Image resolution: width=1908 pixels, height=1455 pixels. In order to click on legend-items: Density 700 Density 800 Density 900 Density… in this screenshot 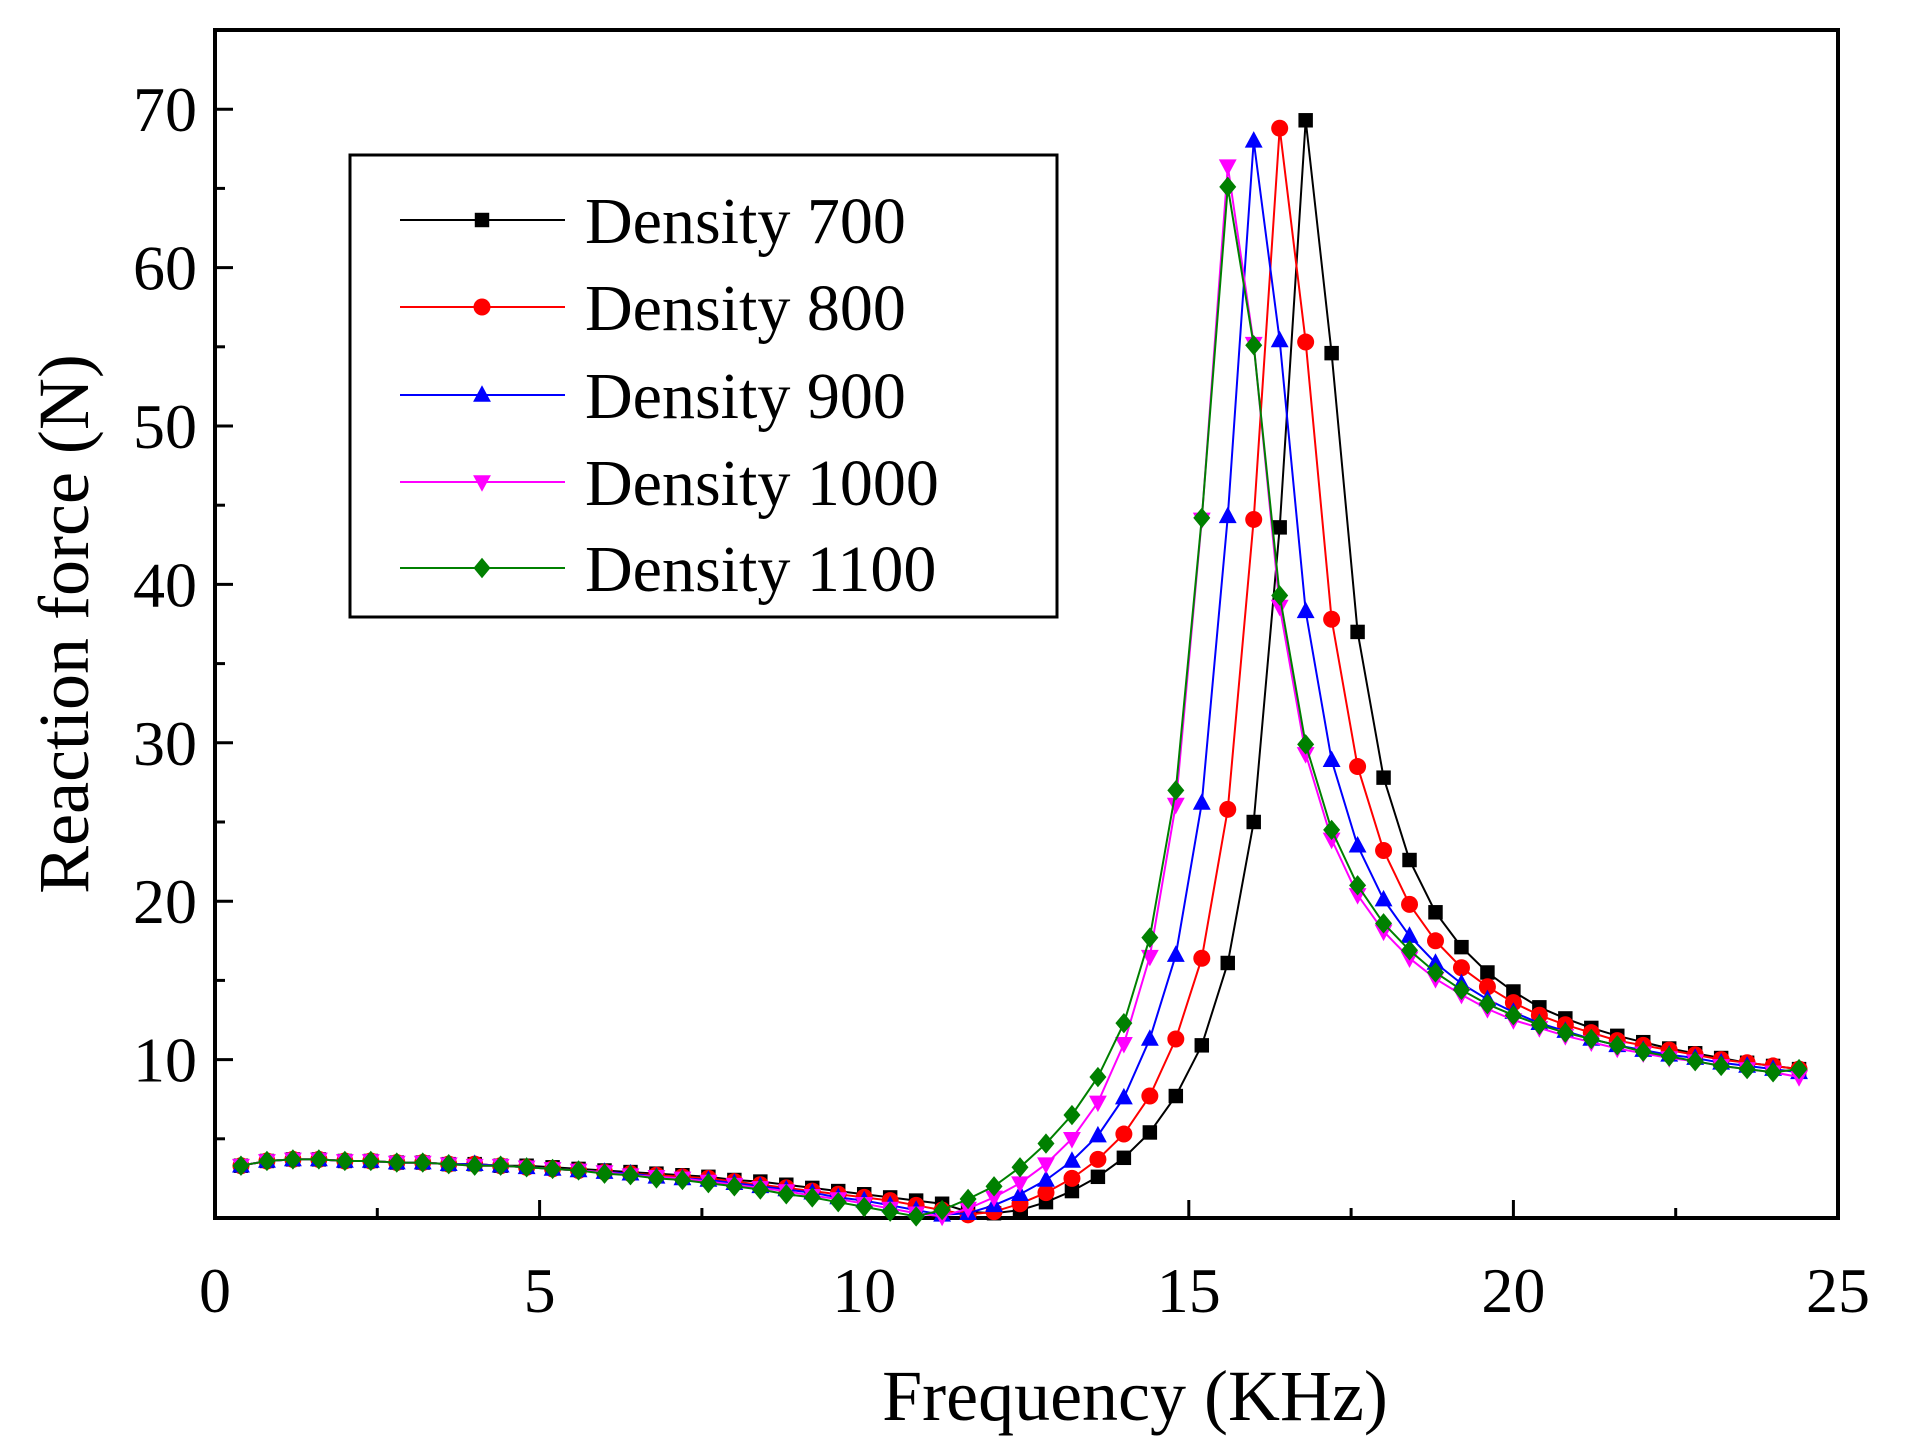, I will do `click(669, 395)`.